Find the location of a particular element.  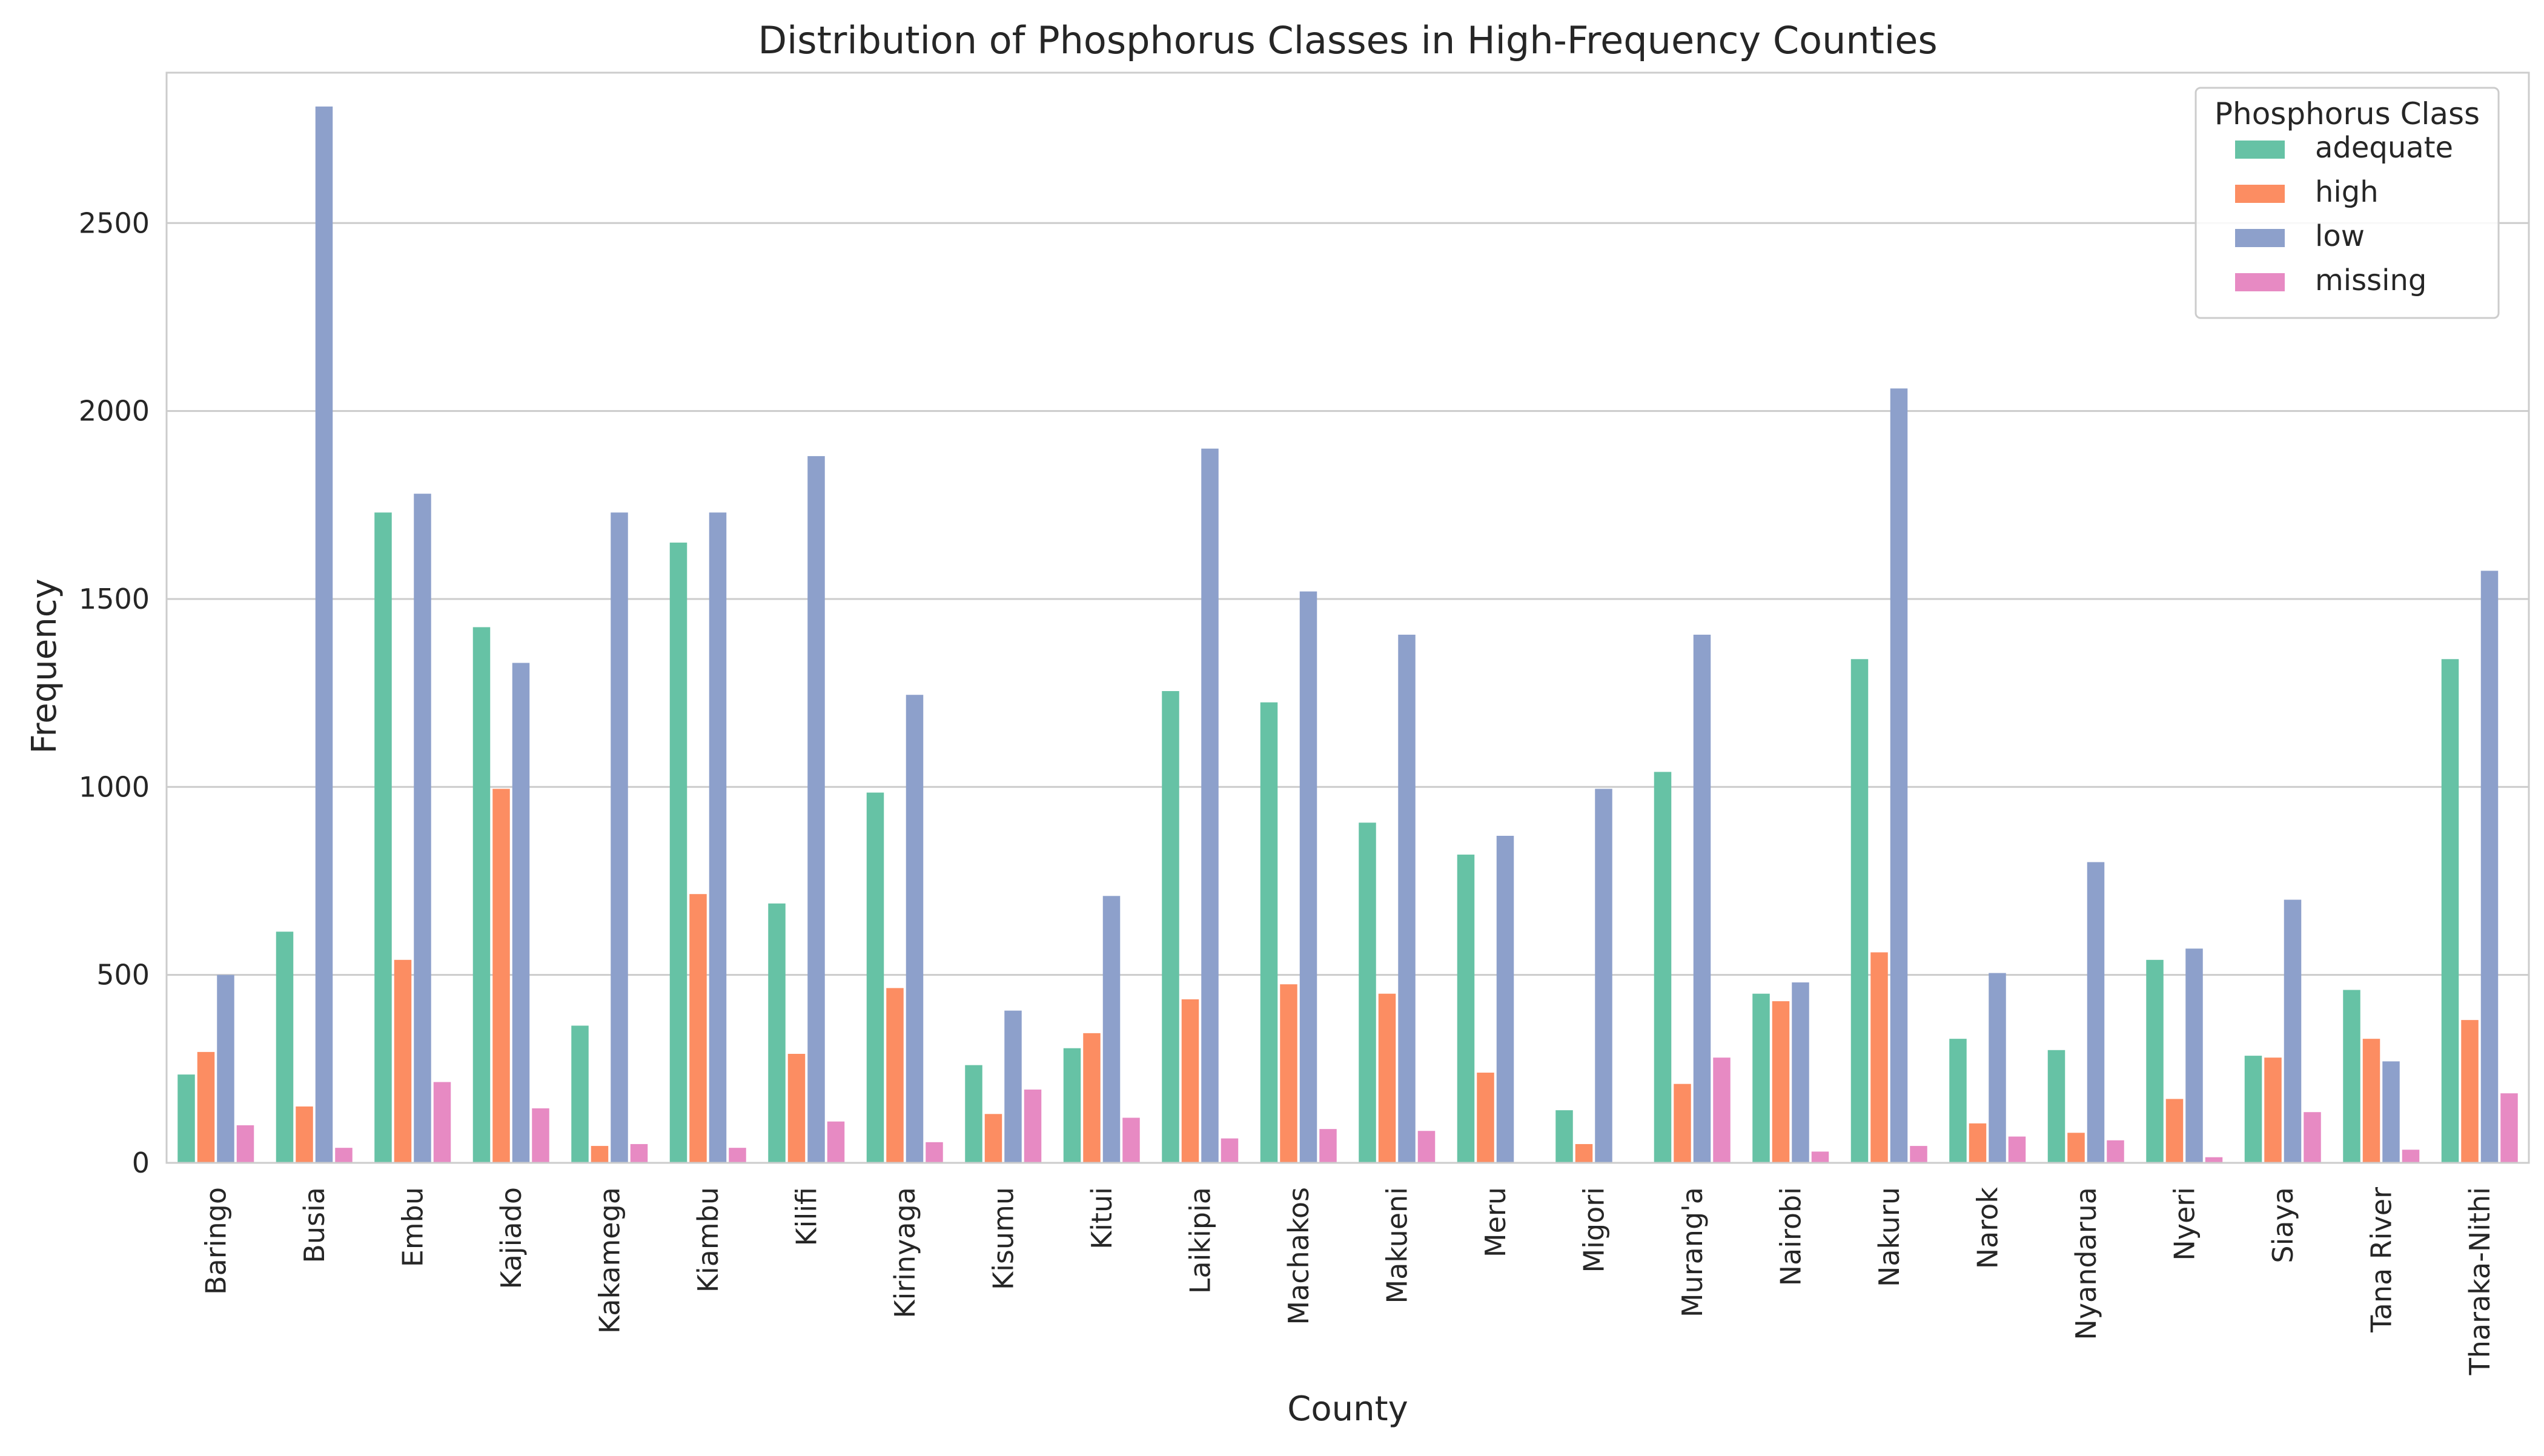

legend-label-missing: missing is located at coordinates (2370, 280).